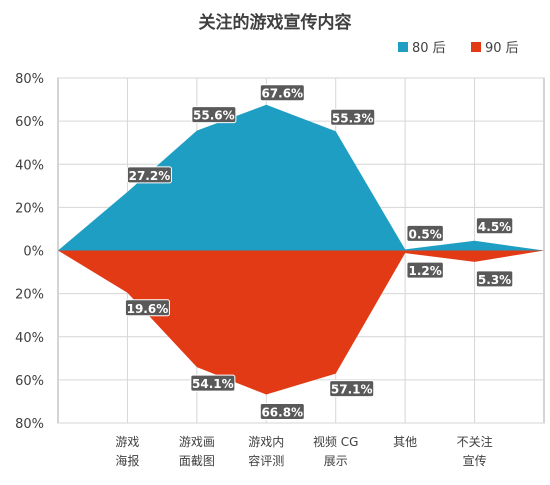  I want to click on x-tick-label: 游戏内容评测, so click(266, 451).